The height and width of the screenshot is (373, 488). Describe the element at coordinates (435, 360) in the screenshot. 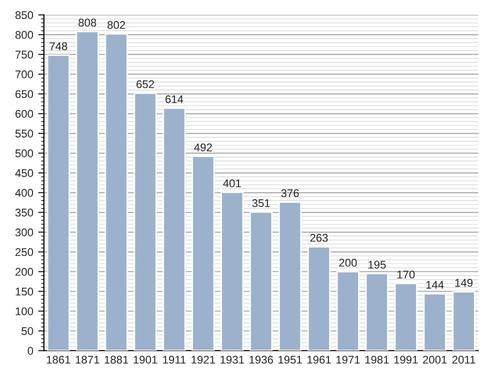

I see `x-tick-label: 2001` at that location.